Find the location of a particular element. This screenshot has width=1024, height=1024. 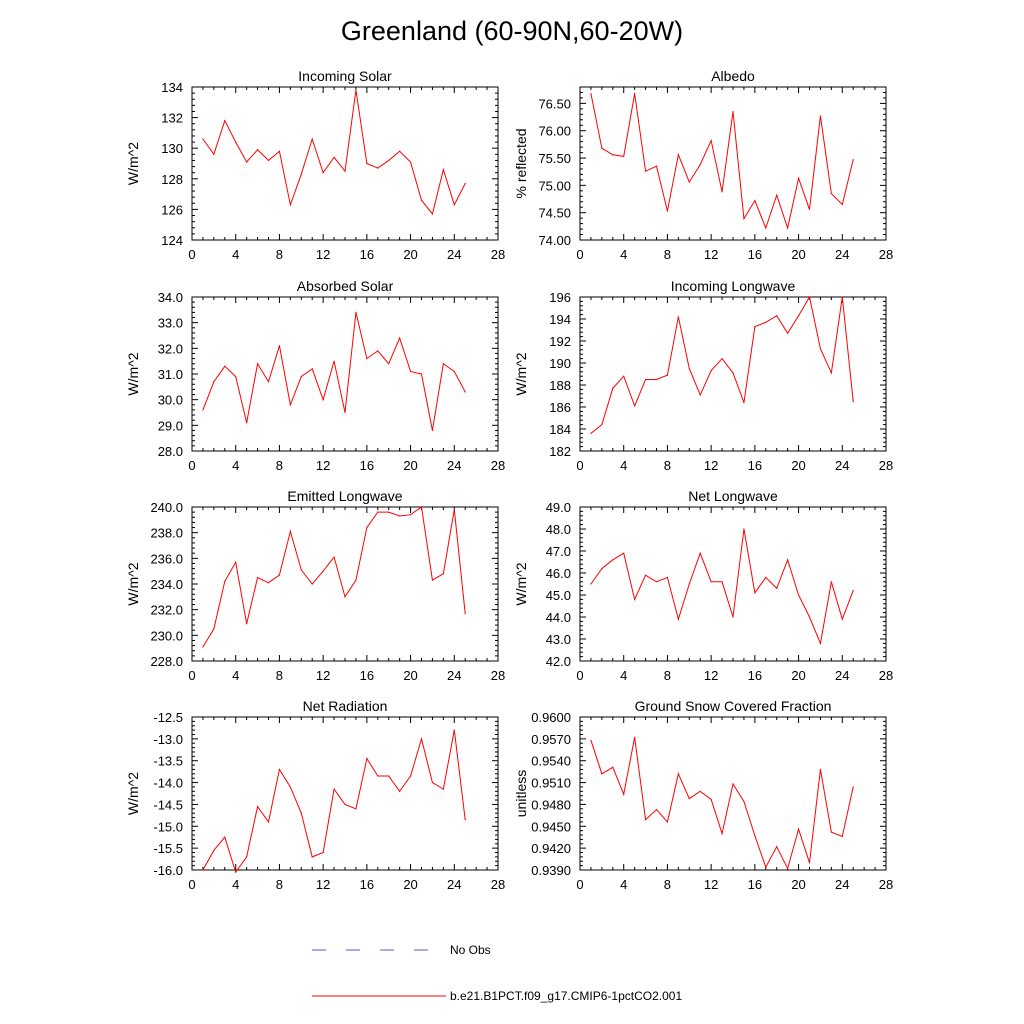

y-tick-label: 0.9450 is located at coordinates (551, 826).